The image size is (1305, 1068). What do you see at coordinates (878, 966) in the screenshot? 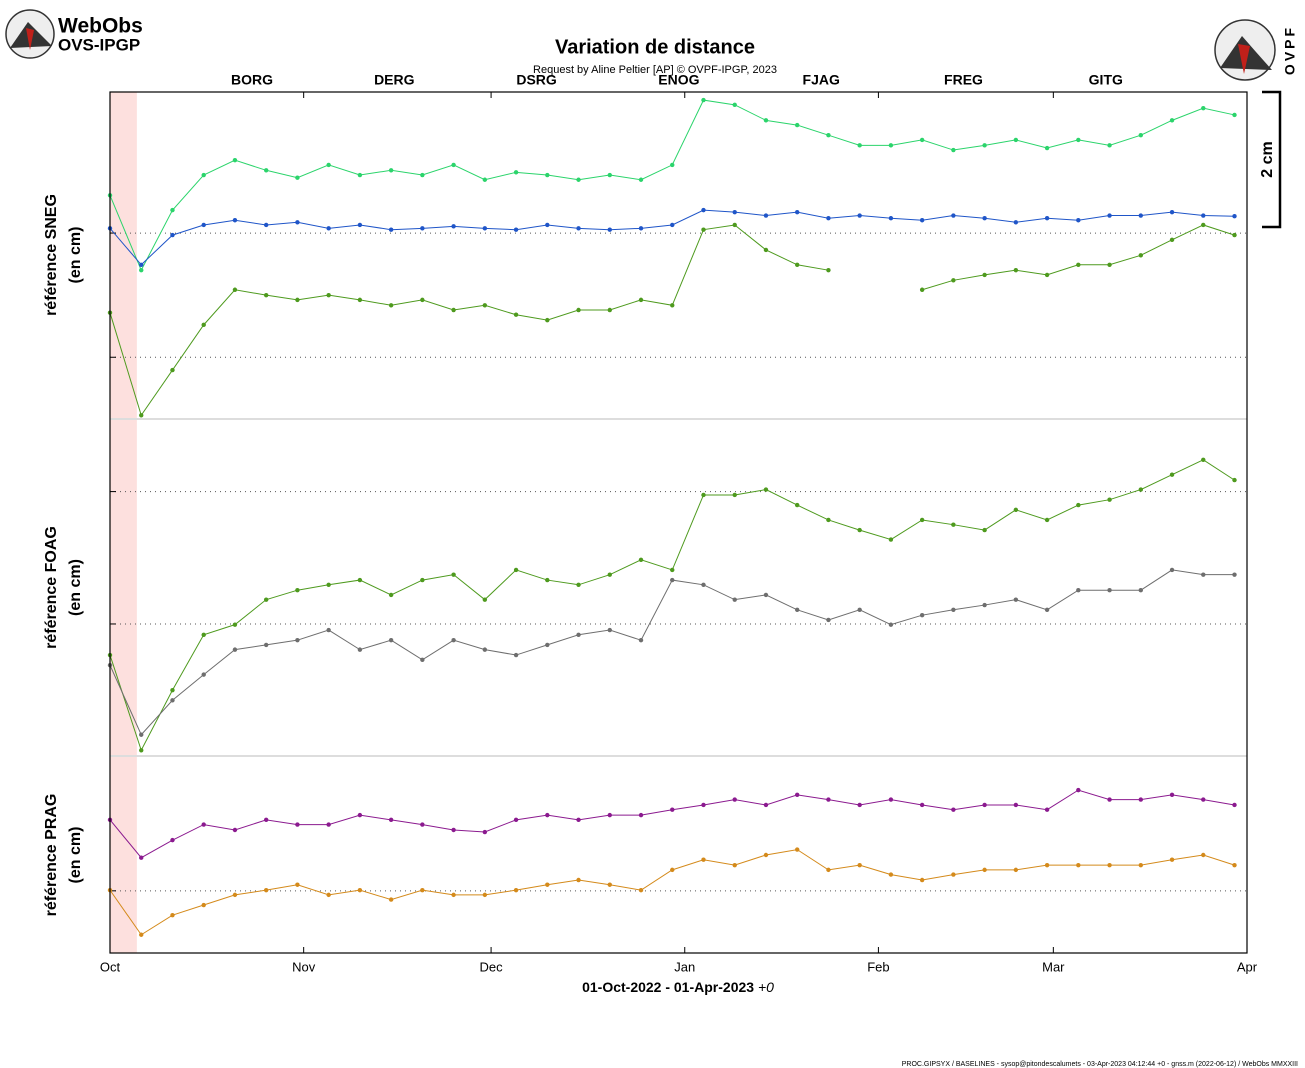
I see `x-tick-label: Feb` at bounding box center [878, 966].